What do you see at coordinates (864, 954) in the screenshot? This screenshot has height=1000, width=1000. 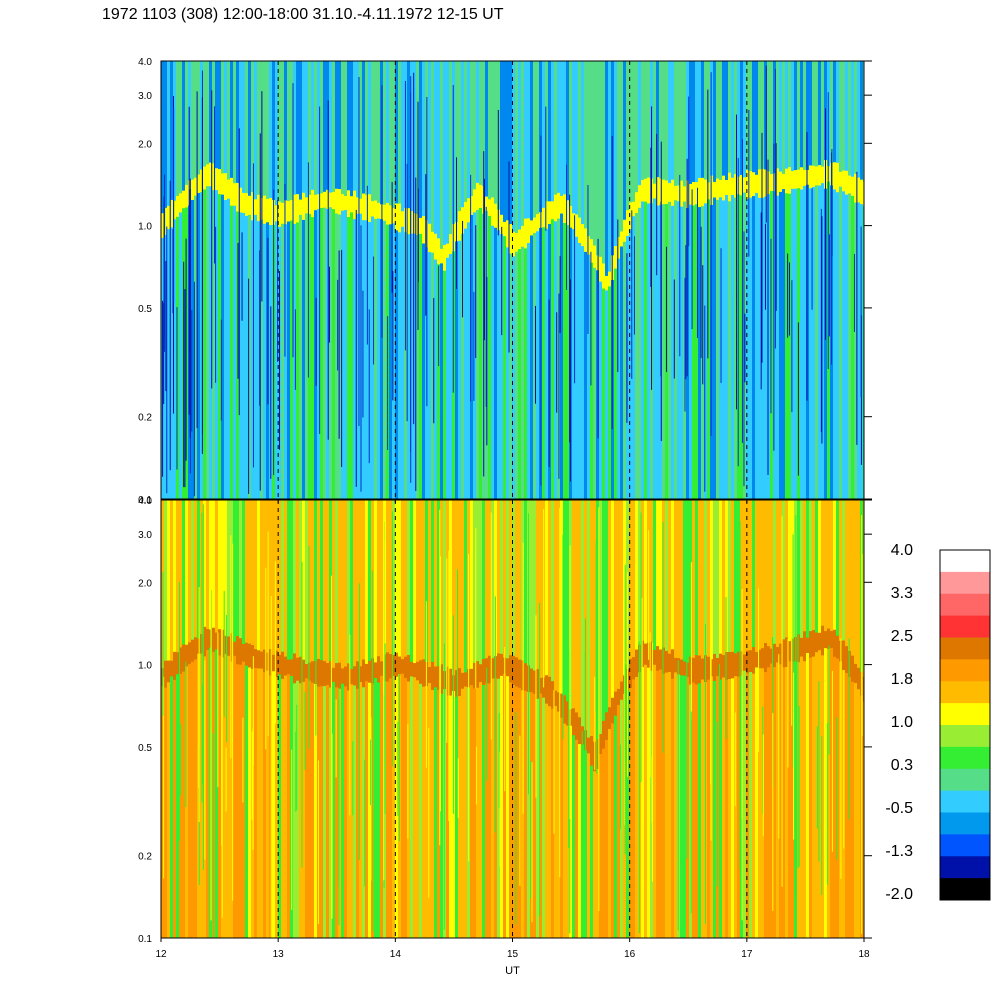 I see `x-tick-label: 18` at bounding box center [864, 954].